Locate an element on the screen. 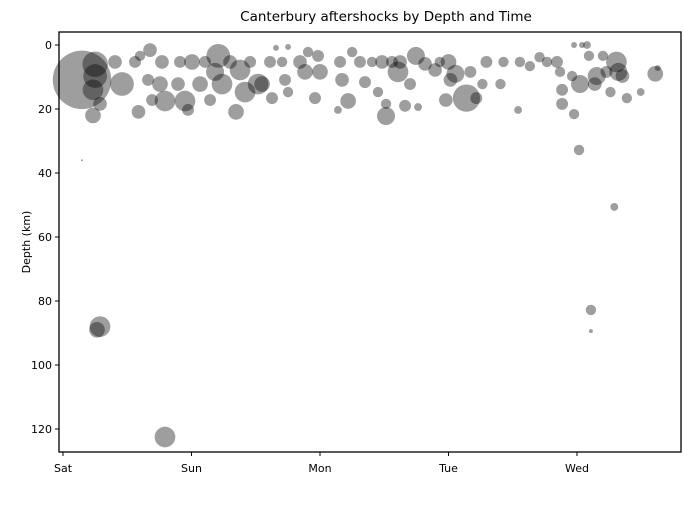  y-axis-label: Depth (km) is located at coordinates (26, 242).